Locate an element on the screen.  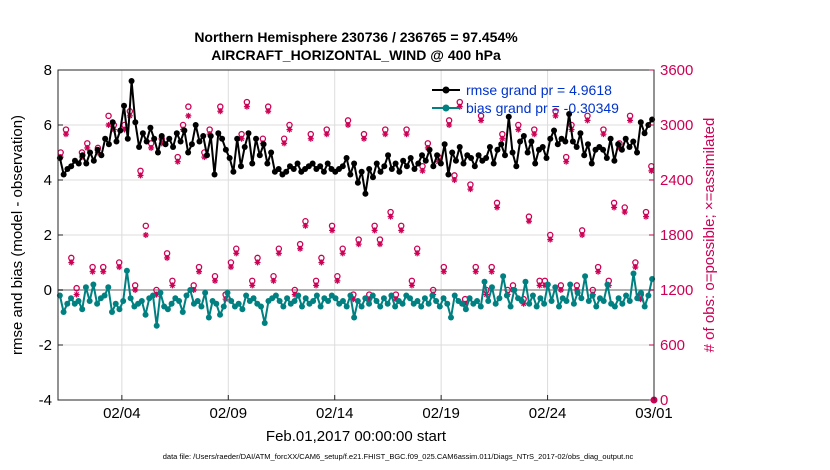
x-tick-label: 02/24 is located at coordinates (548, 413).